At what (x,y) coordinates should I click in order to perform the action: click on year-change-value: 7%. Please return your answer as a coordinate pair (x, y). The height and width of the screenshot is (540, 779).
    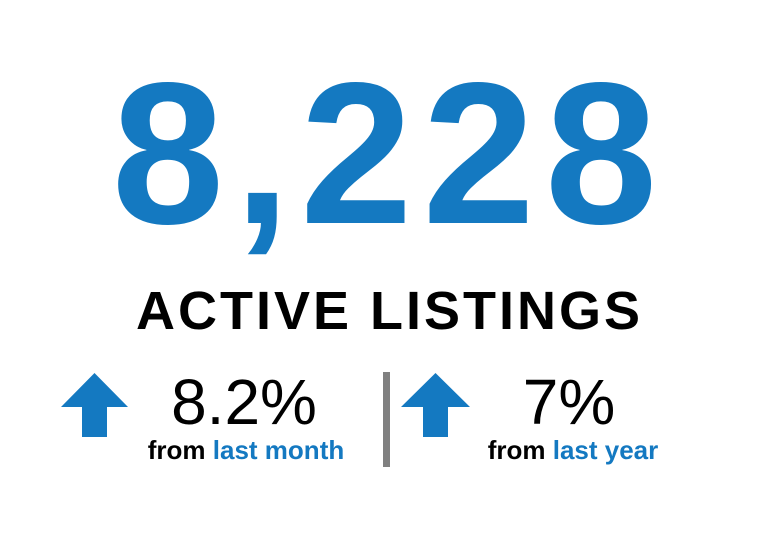
    Looking at the image, I should click on (569, 402).